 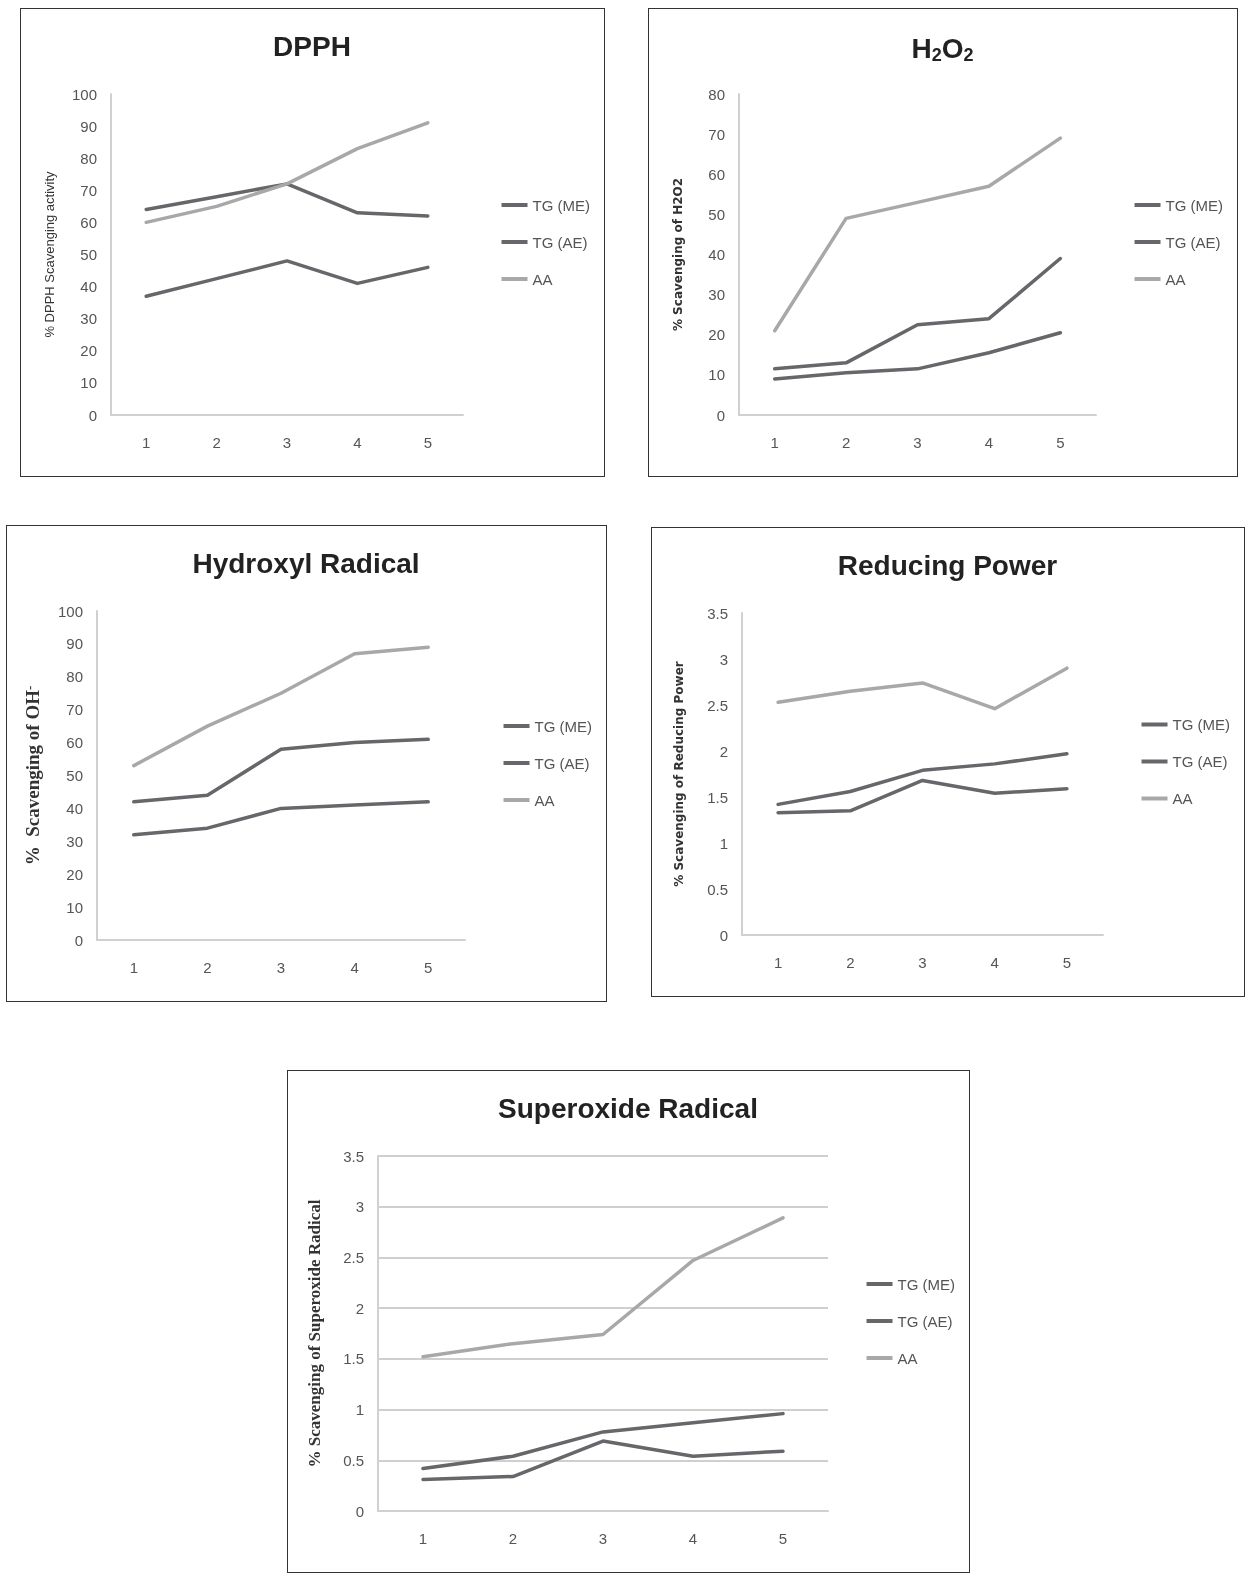 I want to click on chart-title: Superoxide Radical, so click(x=628, y=1108).